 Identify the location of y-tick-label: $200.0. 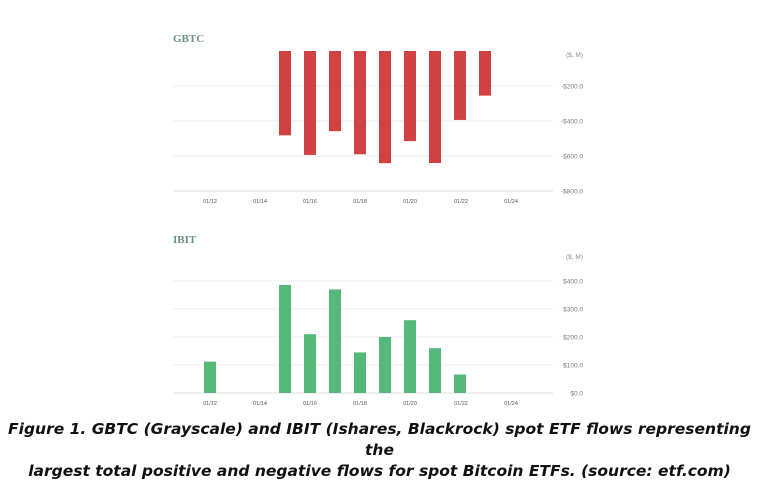
(573, 337).